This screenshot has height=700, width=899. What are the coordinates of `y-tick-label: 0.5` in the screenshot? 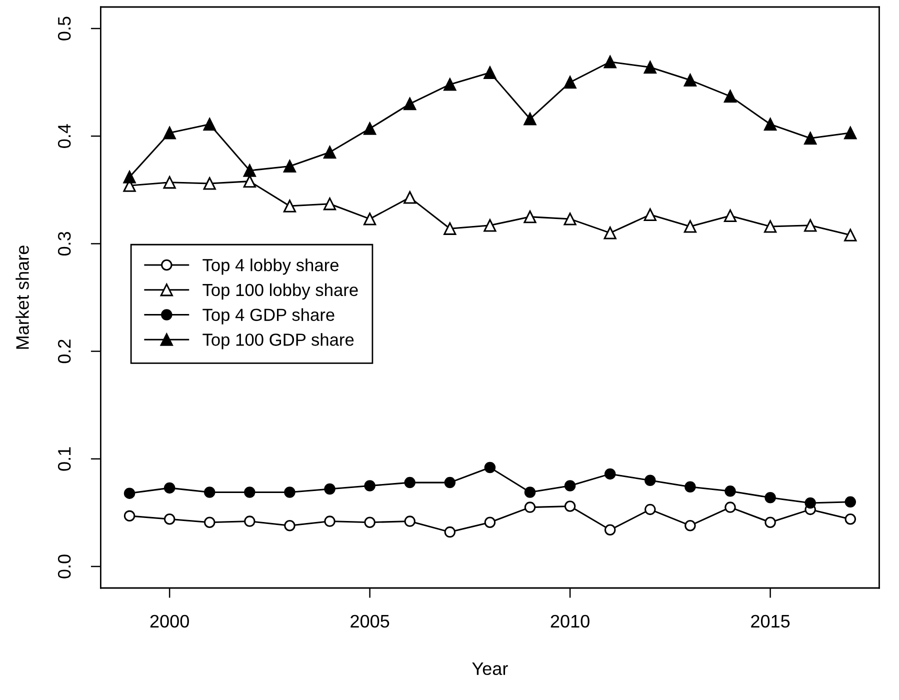 It's located at (64, 28).